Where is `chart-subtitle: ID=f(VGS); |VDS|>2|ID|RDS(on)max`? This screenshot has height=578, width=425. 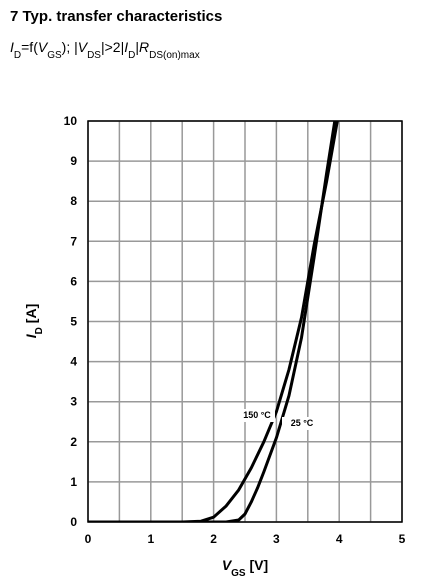
chart-subtitle: ID=f(VGS); |VDS|>2|ID|RDS(on)max is located at coordinates (105, 50).